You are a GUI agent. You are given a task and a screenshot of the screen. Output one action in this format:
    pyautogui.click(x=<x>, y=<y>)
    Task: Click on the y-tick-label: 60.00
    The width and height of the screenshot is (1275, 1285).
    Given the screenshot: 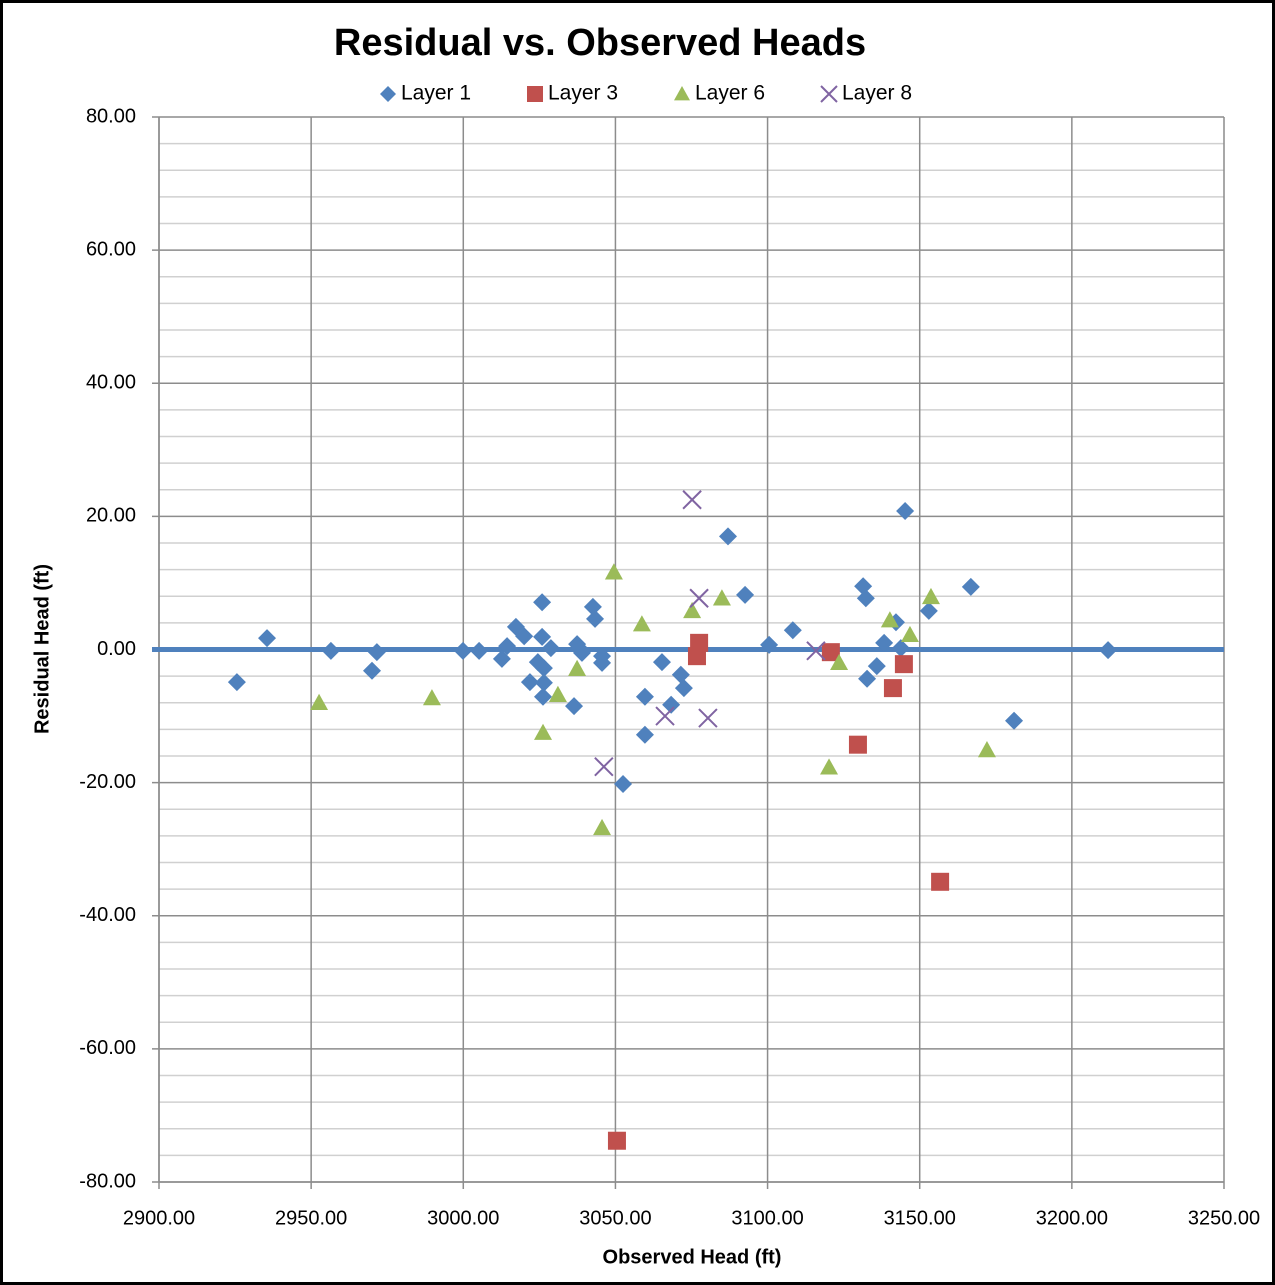 What is the action you would take?
    pyautogui.click(x=111, y=249)
    